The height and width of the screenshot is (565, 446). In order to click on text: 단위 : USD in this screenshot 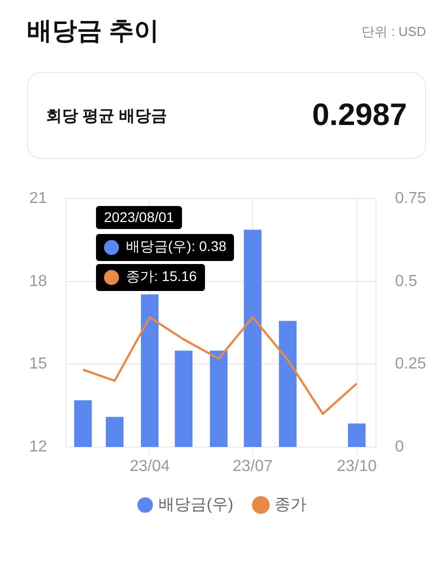, I will do `click(394, 32)`.